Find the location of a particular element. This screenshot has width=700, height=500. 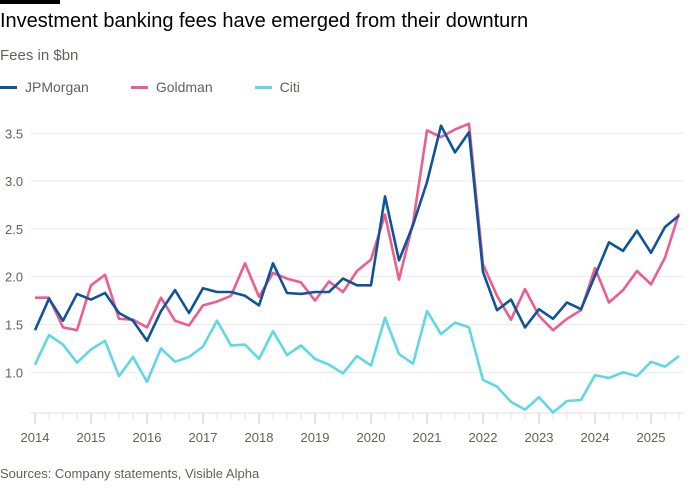

y-tick-label: 2.5 is located at coordinates (14, 229).